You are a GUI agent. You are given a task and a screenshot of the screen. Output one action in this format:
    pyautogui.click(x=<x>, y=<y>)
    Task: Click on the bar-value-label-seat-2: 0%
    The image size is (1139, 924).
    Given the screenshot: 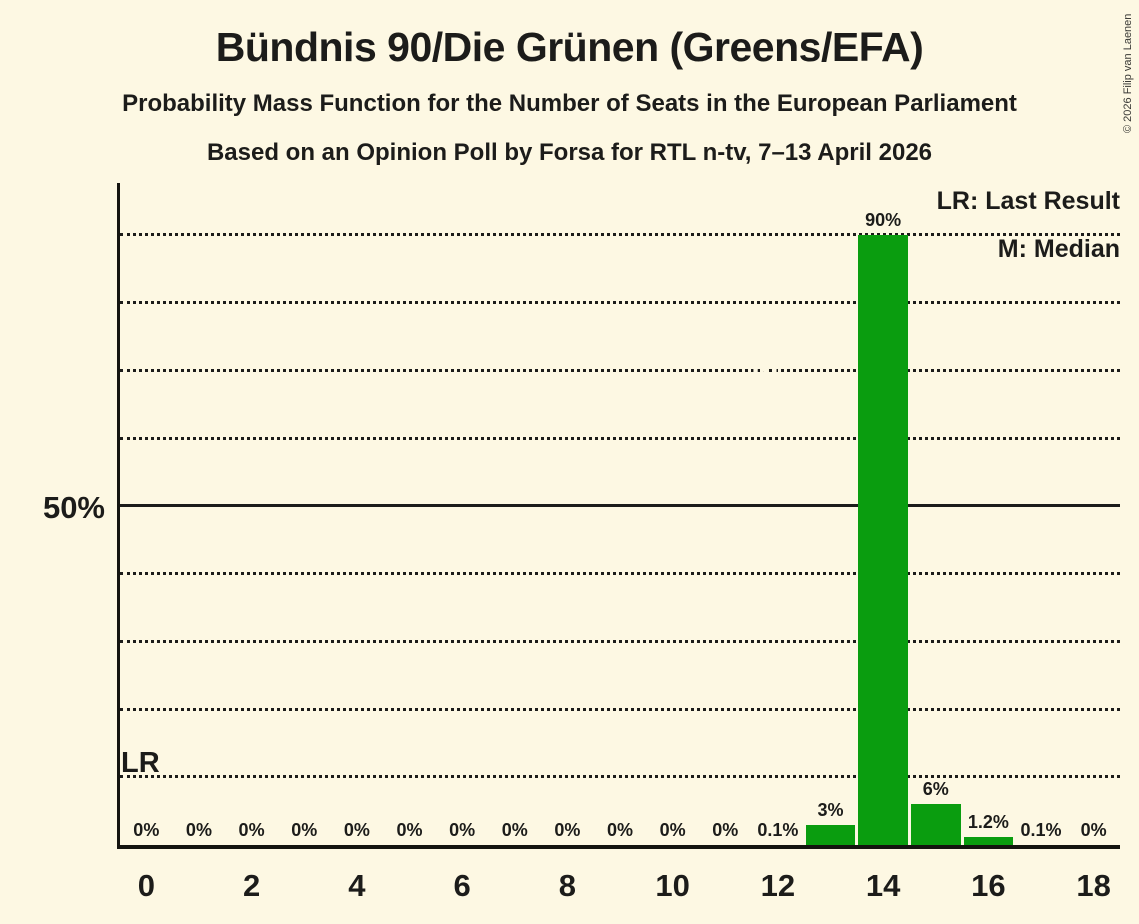 What is the action you would take?
    pyautogui.click(x=251, y=830)
    